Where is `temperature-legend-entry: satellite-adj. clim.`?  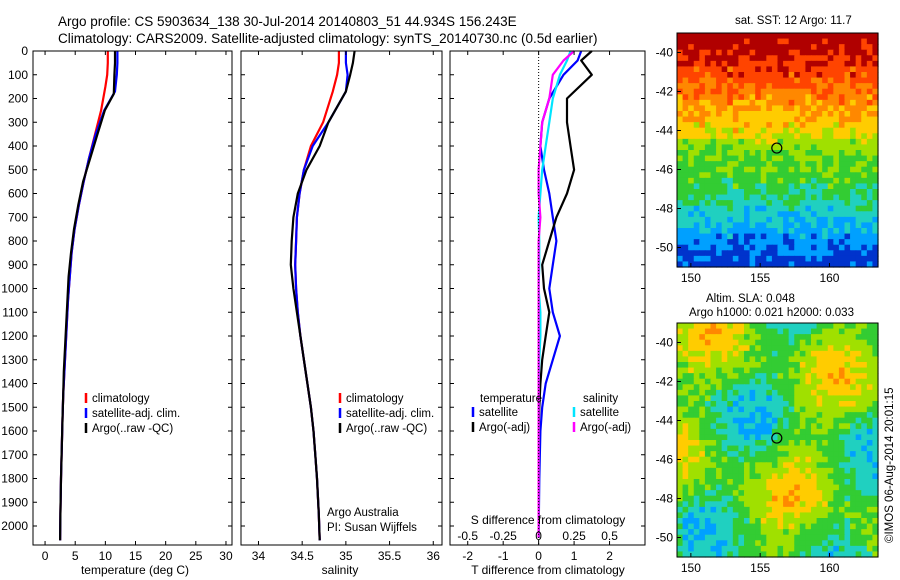 temperature-legend-entry: satellite-adj. clim. is located at coordinates (136, 414).